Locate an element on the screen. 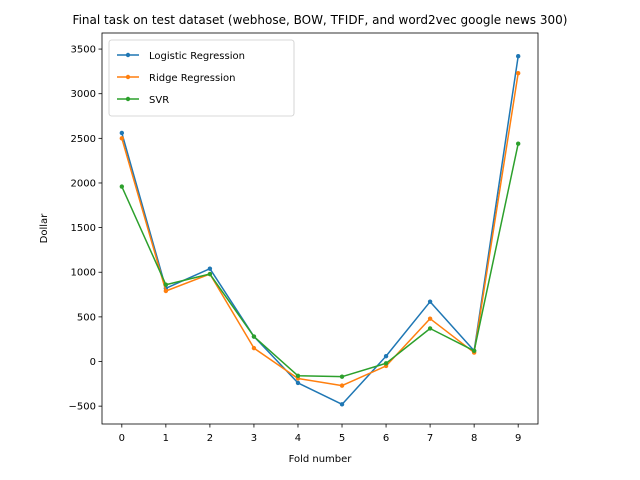  legend-label-logistic-regression: Logistic Regression is located at coordinates (197, 56).